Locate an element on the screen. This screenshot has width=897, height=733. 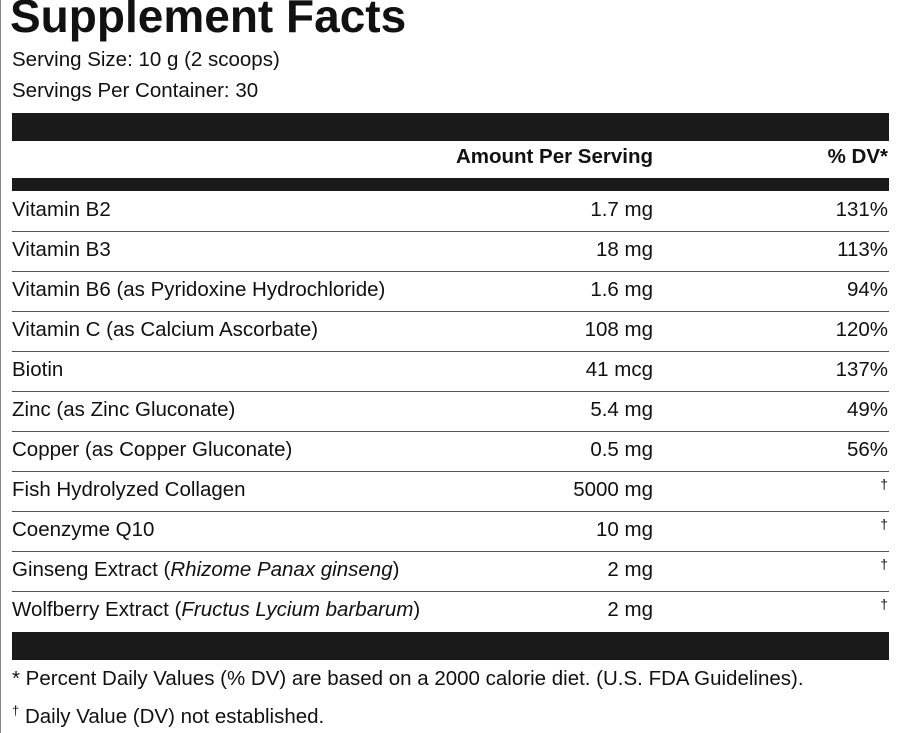
name-part: Ginseng Extract ( is located at coordinates (91, 569).